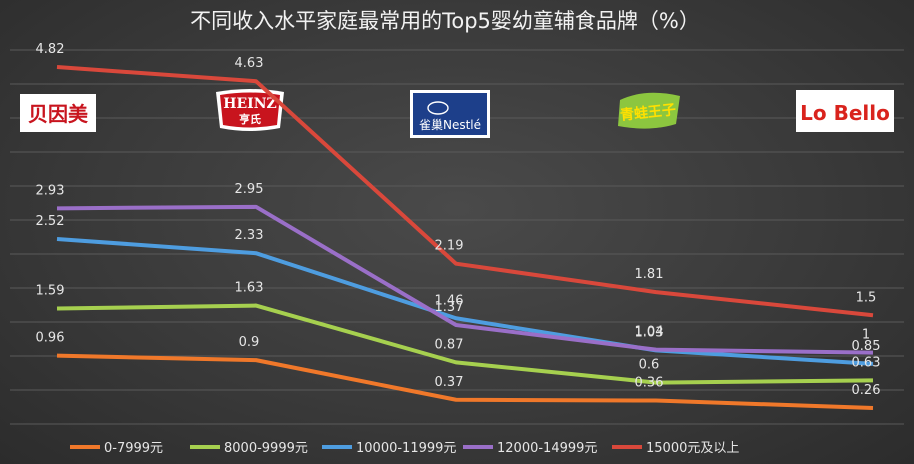  Describe the element at coordinates (449, 344) in the screenshot. I see `data-label: 0.87` at that location.